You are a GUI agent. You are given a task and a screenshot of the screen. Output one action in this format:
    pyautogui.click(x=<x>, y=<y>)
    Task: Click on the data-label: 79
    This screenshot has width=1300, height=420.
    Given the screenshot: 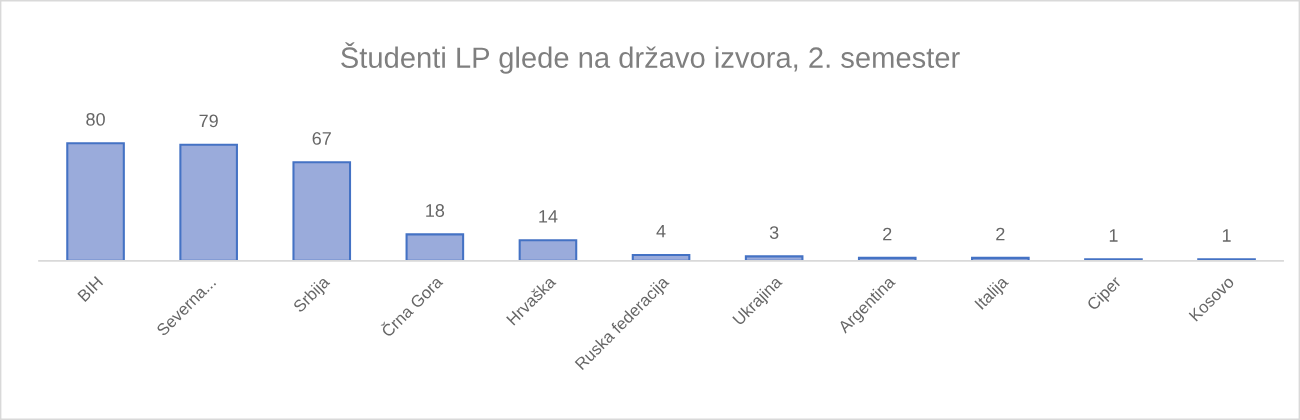 What is the action you would take?
    pyautogui.click(x=208, y=121)
    